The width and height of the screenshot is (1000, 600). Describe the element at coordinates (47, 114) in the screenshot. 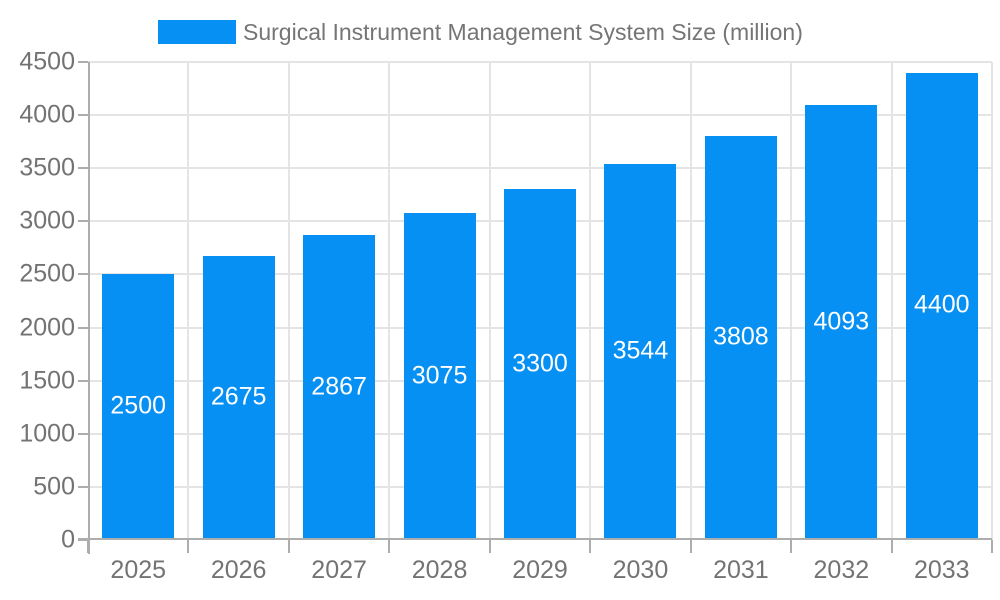

I see `y-axis-label: 4000` at that location.